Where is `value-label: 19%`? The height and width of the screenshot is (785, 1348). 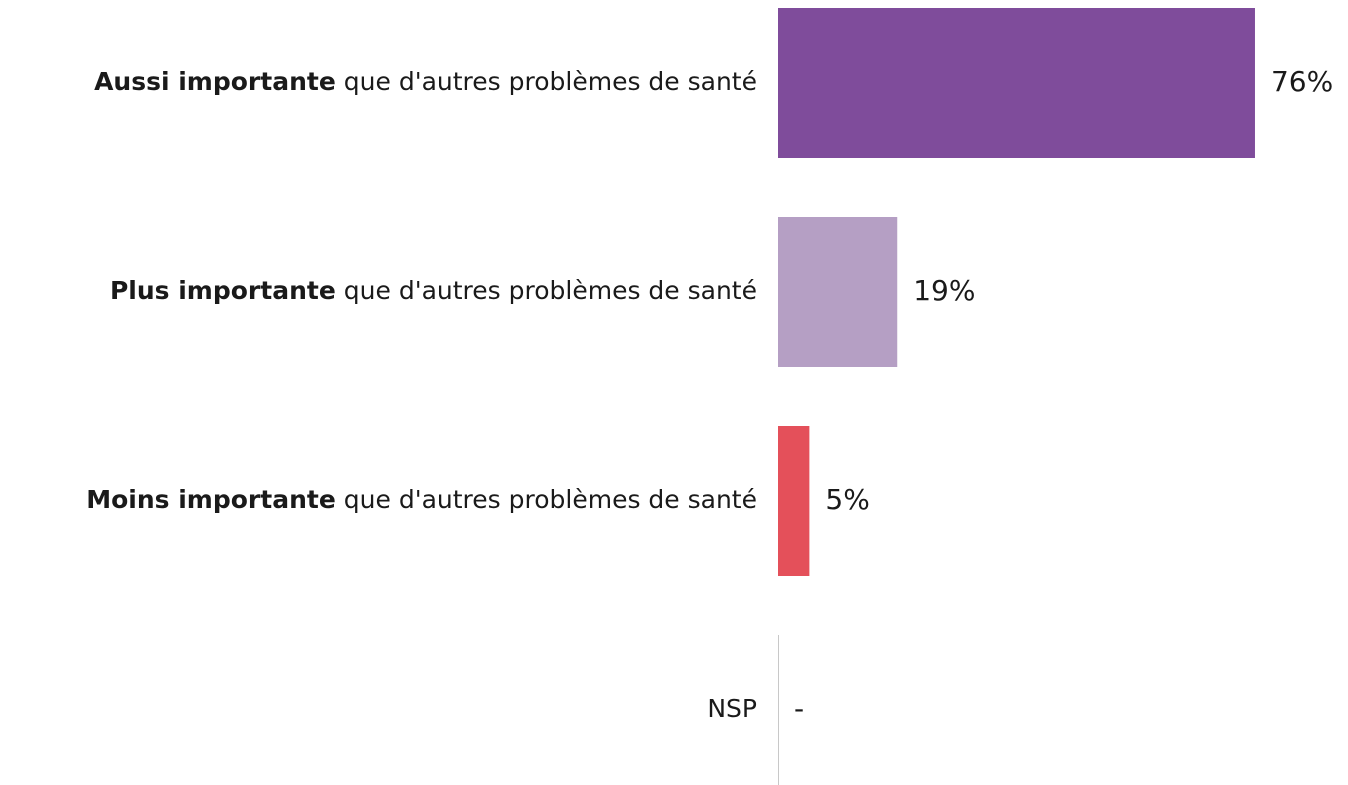 value-label: 19% is located at coordinates (944, 290).